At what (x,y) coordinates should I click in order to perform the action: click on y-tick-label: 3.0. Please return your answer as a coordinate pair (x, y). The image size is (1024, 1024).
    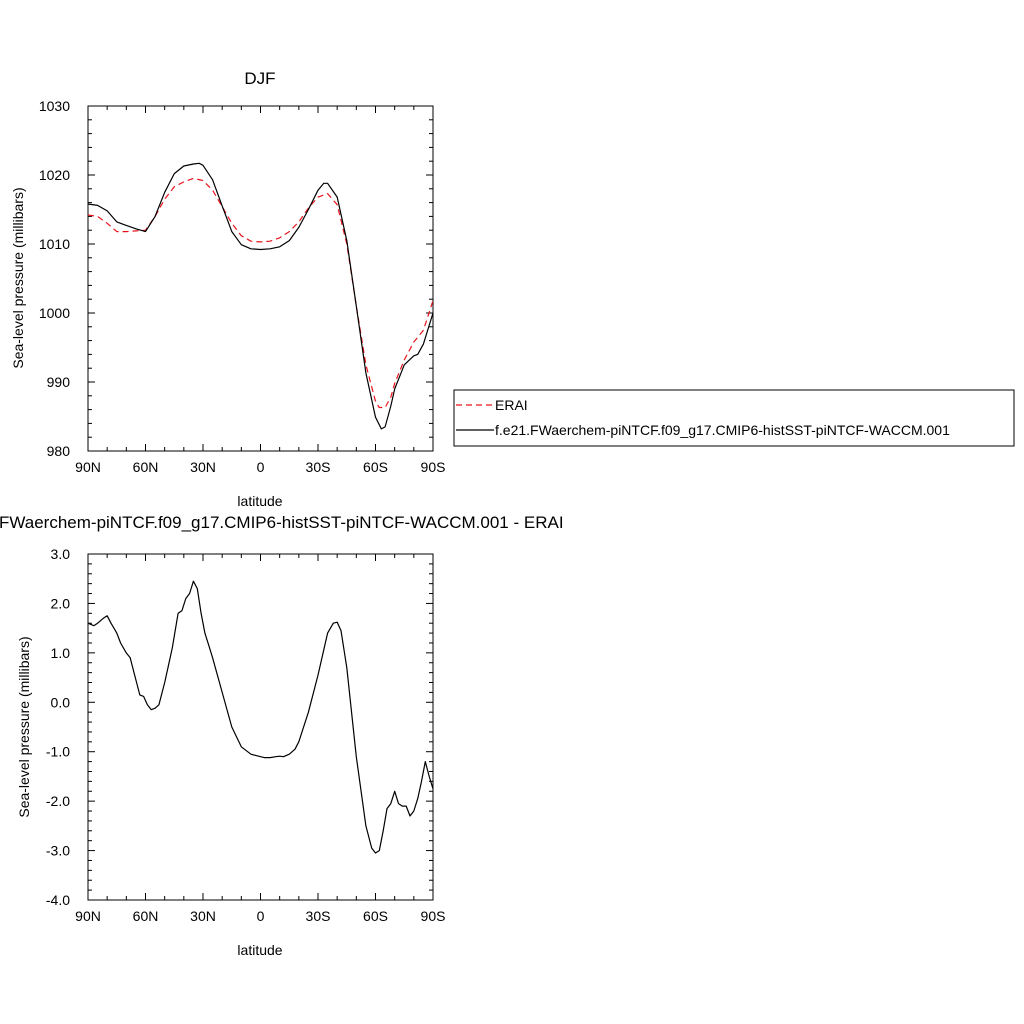
    Looking at the image, I should click on (61, 554).